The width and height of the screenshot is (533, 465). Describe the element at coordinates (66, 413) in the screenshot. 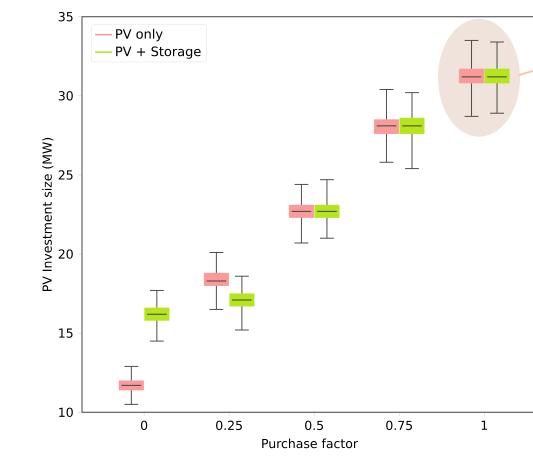

I see `y-tick-label: 10` at that location.